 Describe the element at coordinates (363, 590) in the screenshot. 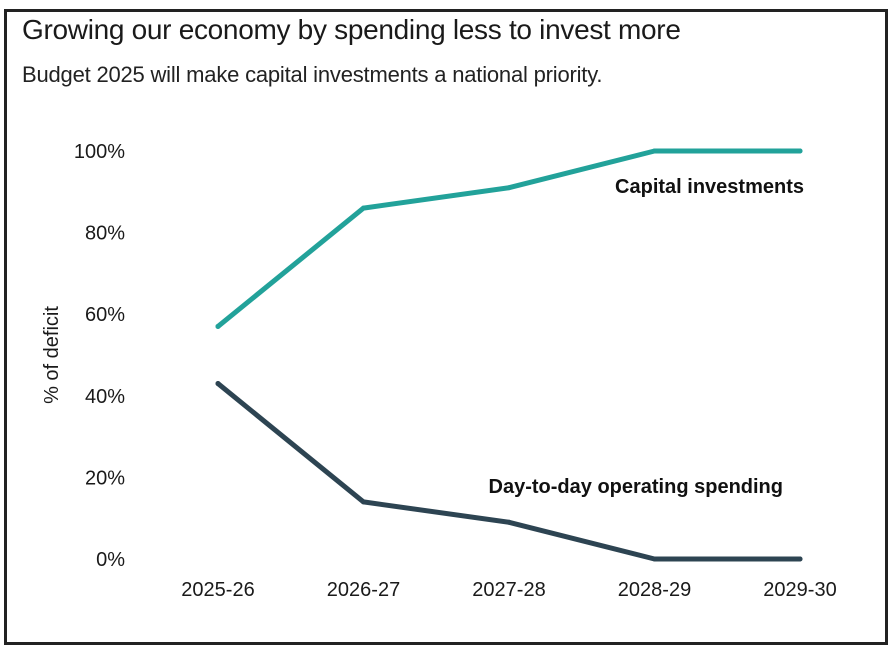

I see `x-tick-label: 2026-27` at that location.